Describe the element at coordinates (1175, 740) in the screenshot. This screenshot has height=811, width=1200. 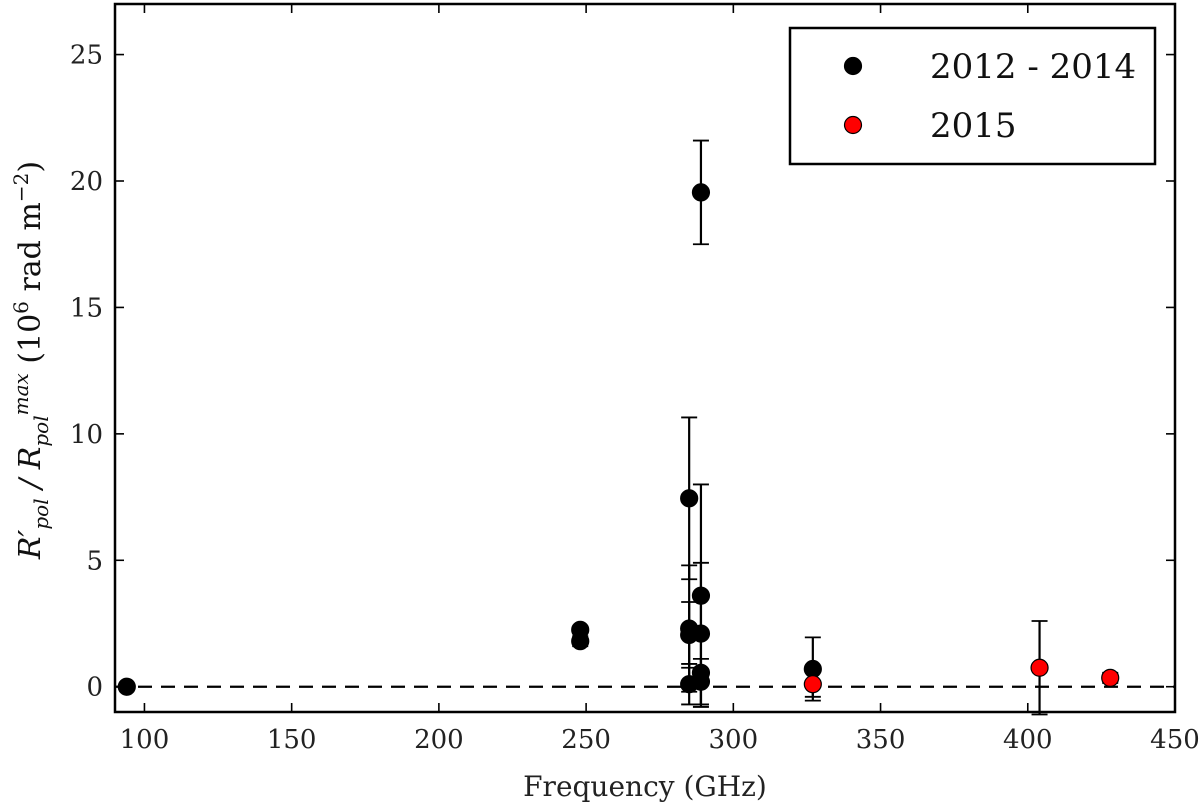
I see `x-tick-label: 450` at that location.